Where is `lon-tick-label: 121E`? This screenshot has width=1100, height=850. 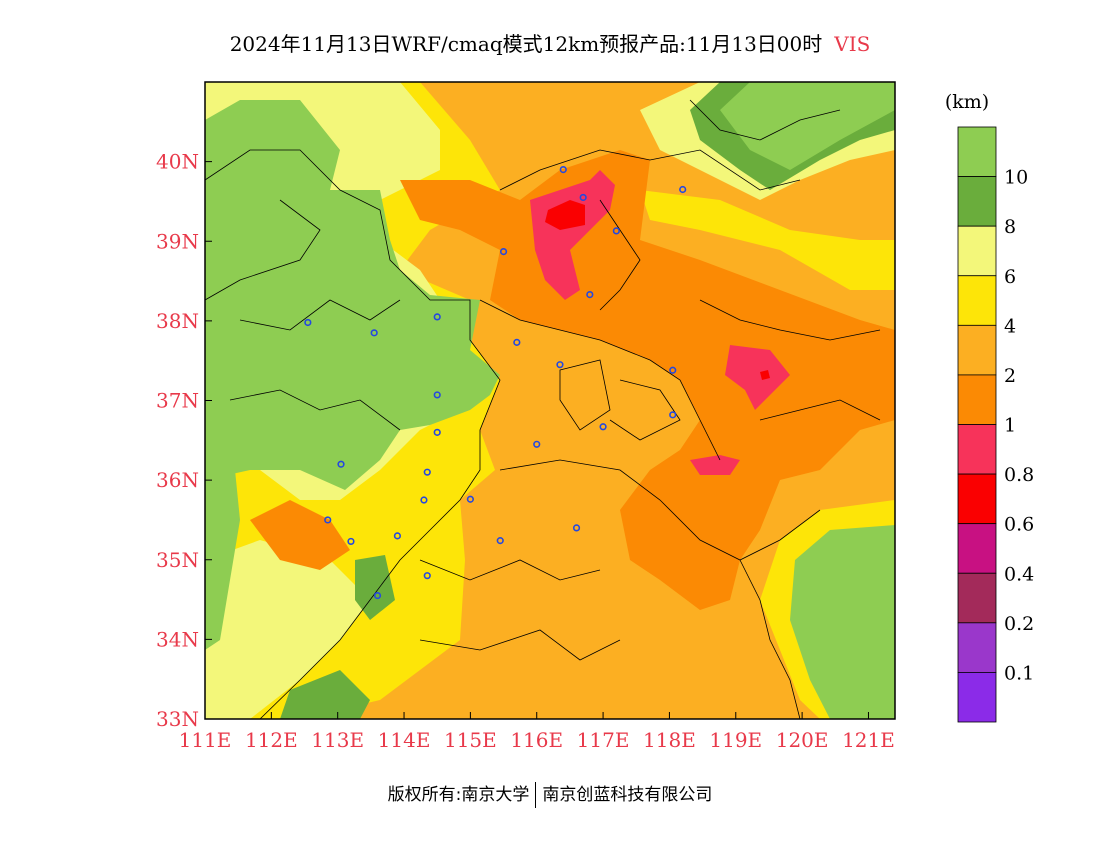 lon-tick-label: 121E is located at coordinates (868, 740).